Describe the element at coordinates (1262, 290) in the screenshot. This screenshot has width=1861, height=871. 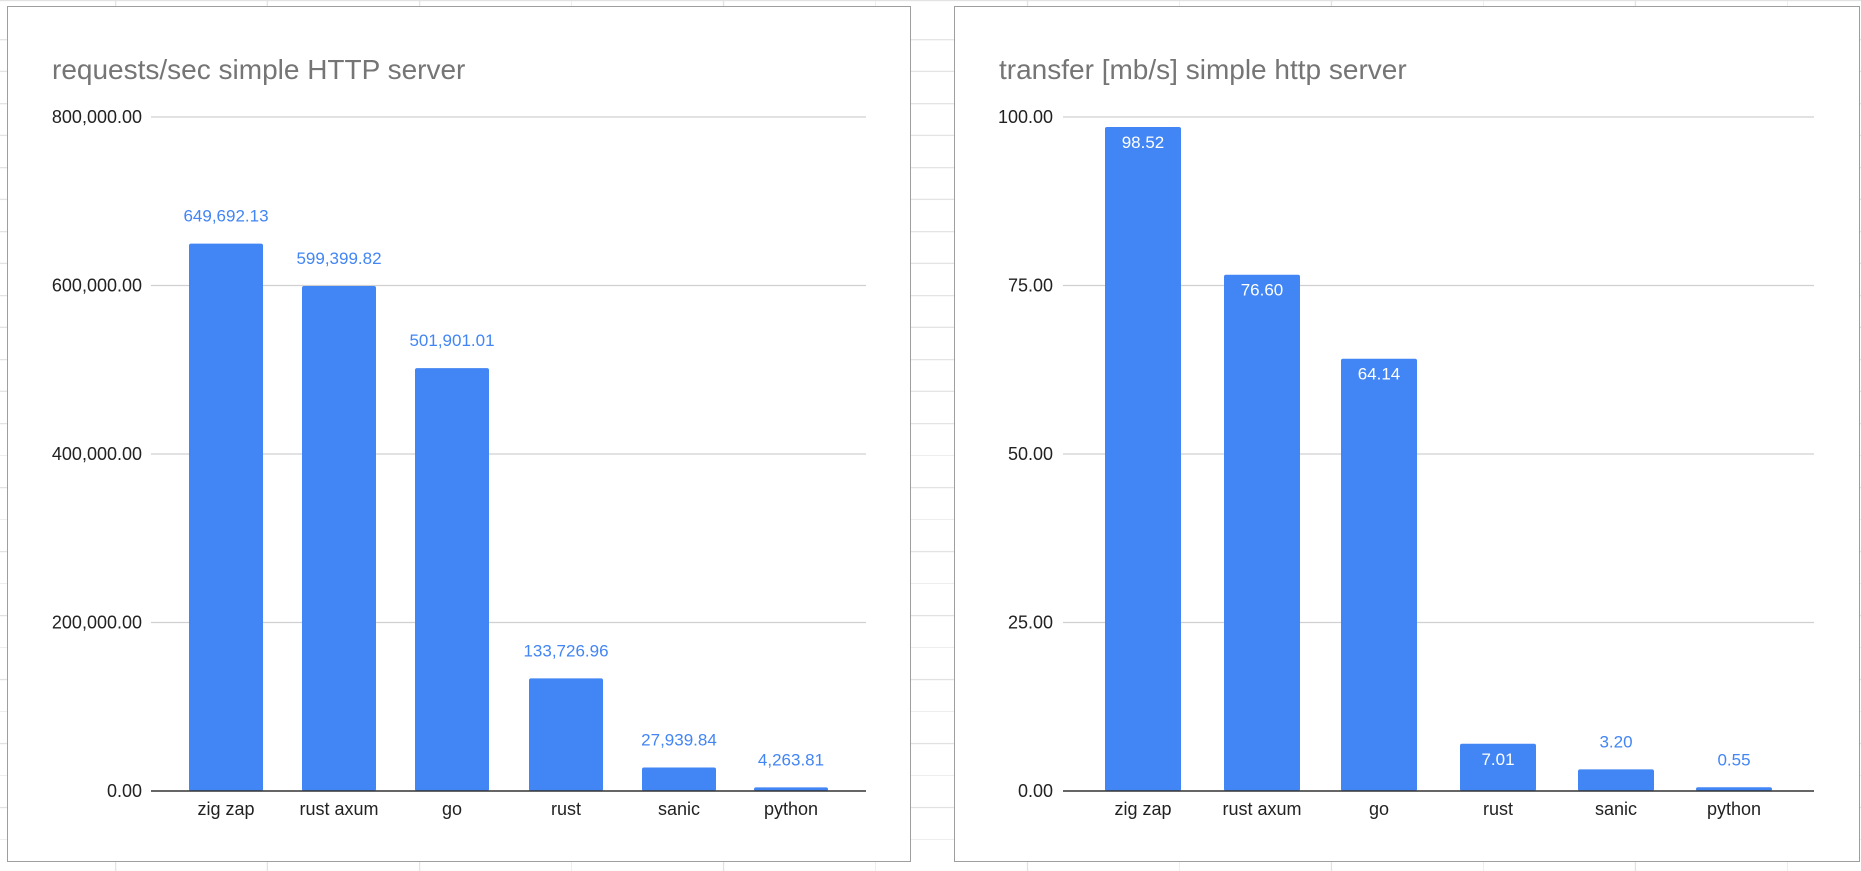
I see `data-label: 76.60` at that location.